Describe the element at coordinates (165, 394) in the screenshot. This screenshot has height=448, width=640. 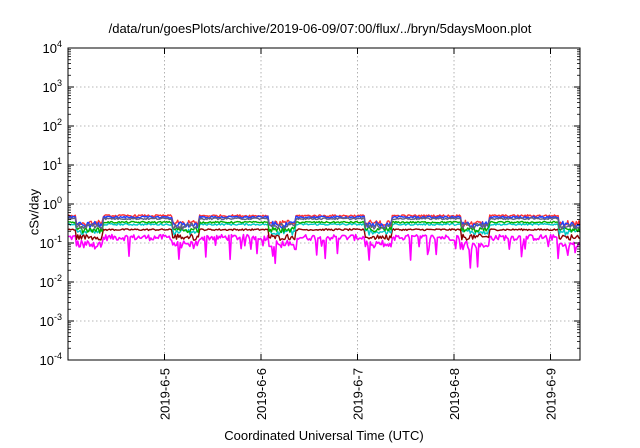
I see `x-tick-label: 2019-6-5` at that location.